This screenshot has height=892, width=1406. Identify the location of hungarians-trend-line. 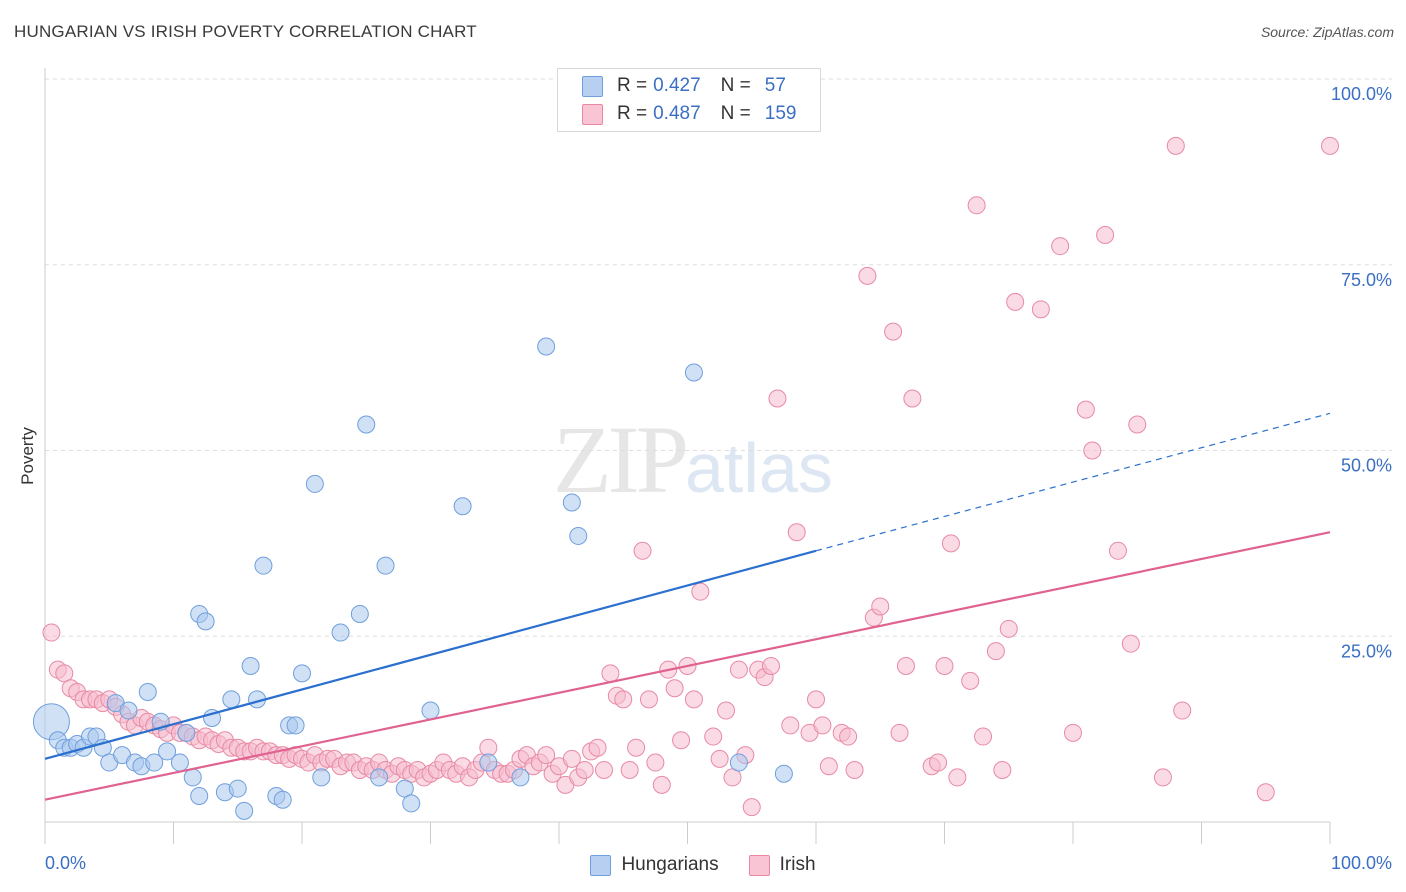
(430, 654).